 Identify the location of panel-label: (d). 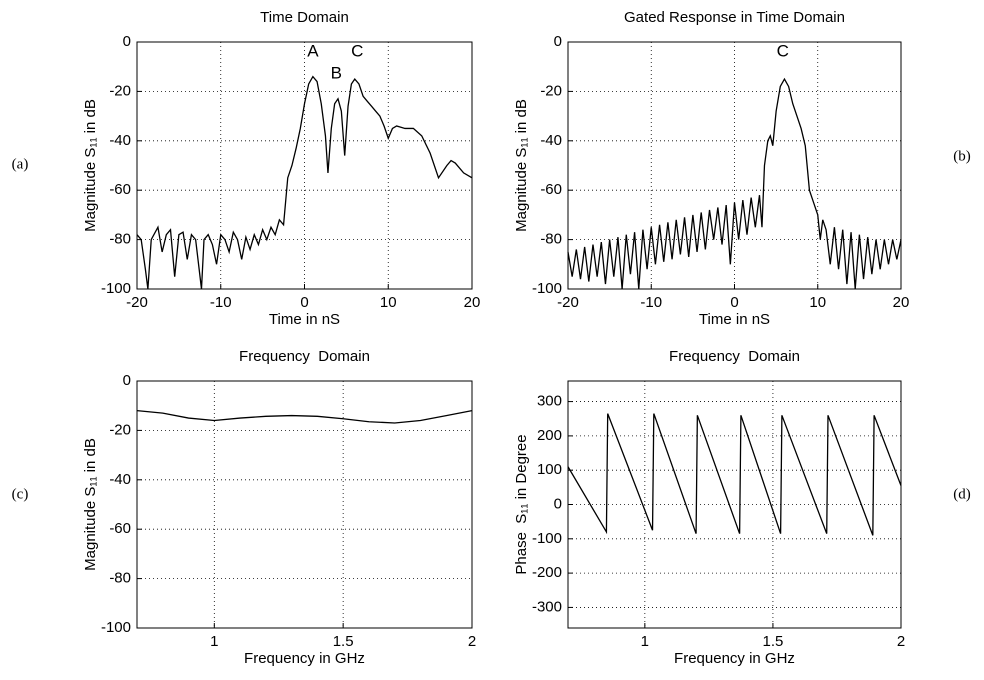
(962, 494).